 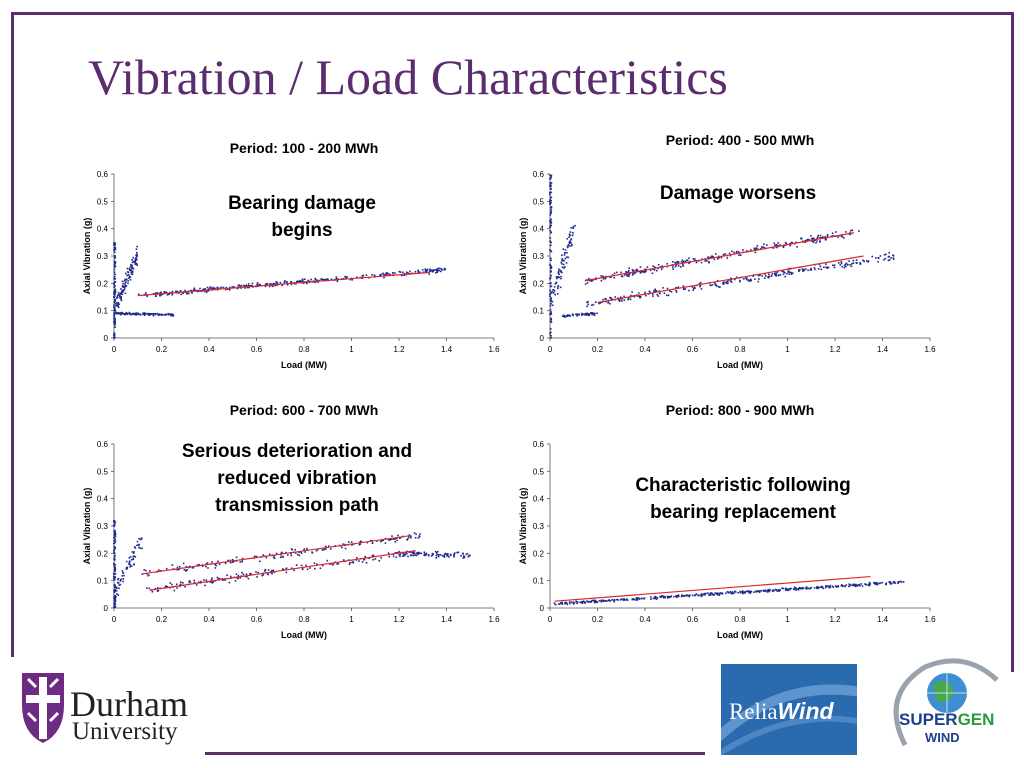 What do you see at coordinates (304, 410) in the screenshot?
I see `chart-title: Period: 600 - 700 MWh` at bounding box center [304, 410].